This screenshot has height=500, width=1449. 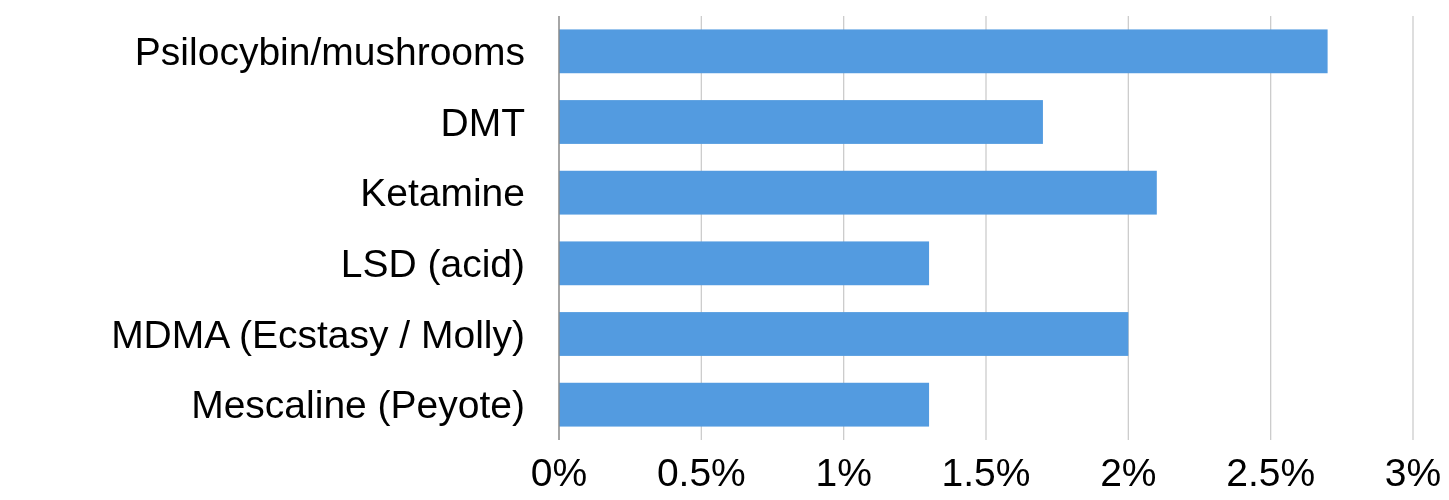 What do you see at coordinates (318, 334) in the screenshot?
I see `y-tick-label: MDMA (Ecstasy / Molly)` at bounding box center [318, 334].